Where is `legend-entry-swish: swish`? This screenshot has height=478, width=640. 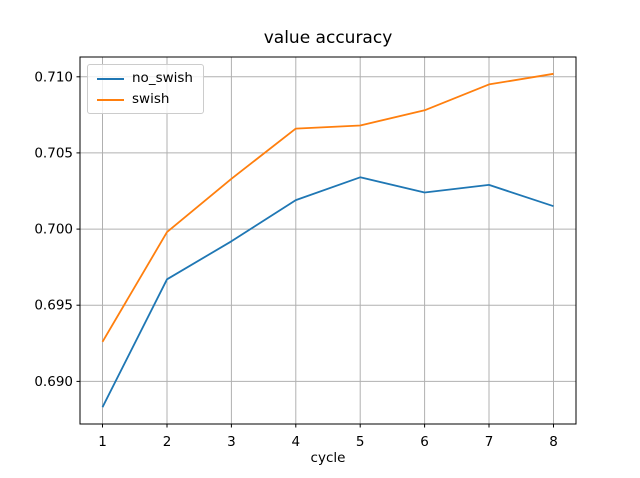
legend-entry-swish: swish is located at coordinates (145, 99).